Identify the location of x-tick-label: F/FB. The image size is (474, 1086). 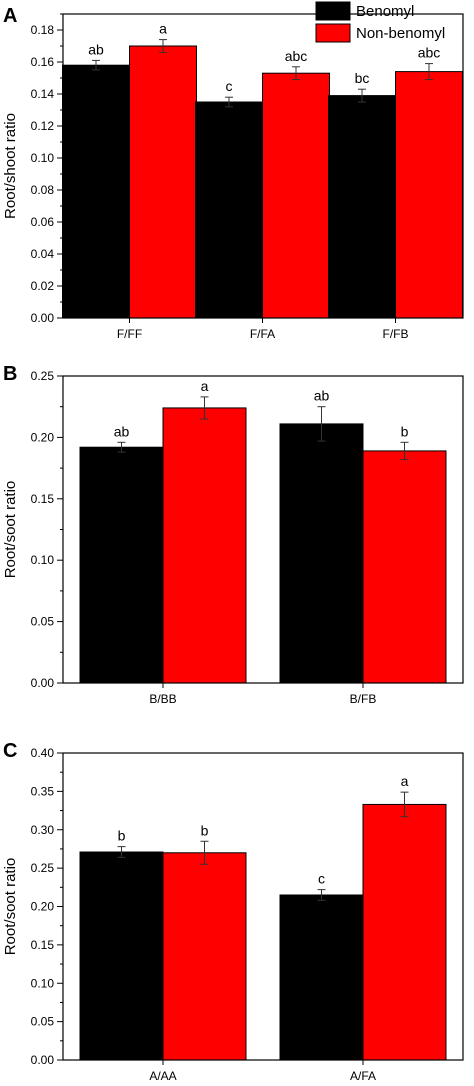
(396, 334).